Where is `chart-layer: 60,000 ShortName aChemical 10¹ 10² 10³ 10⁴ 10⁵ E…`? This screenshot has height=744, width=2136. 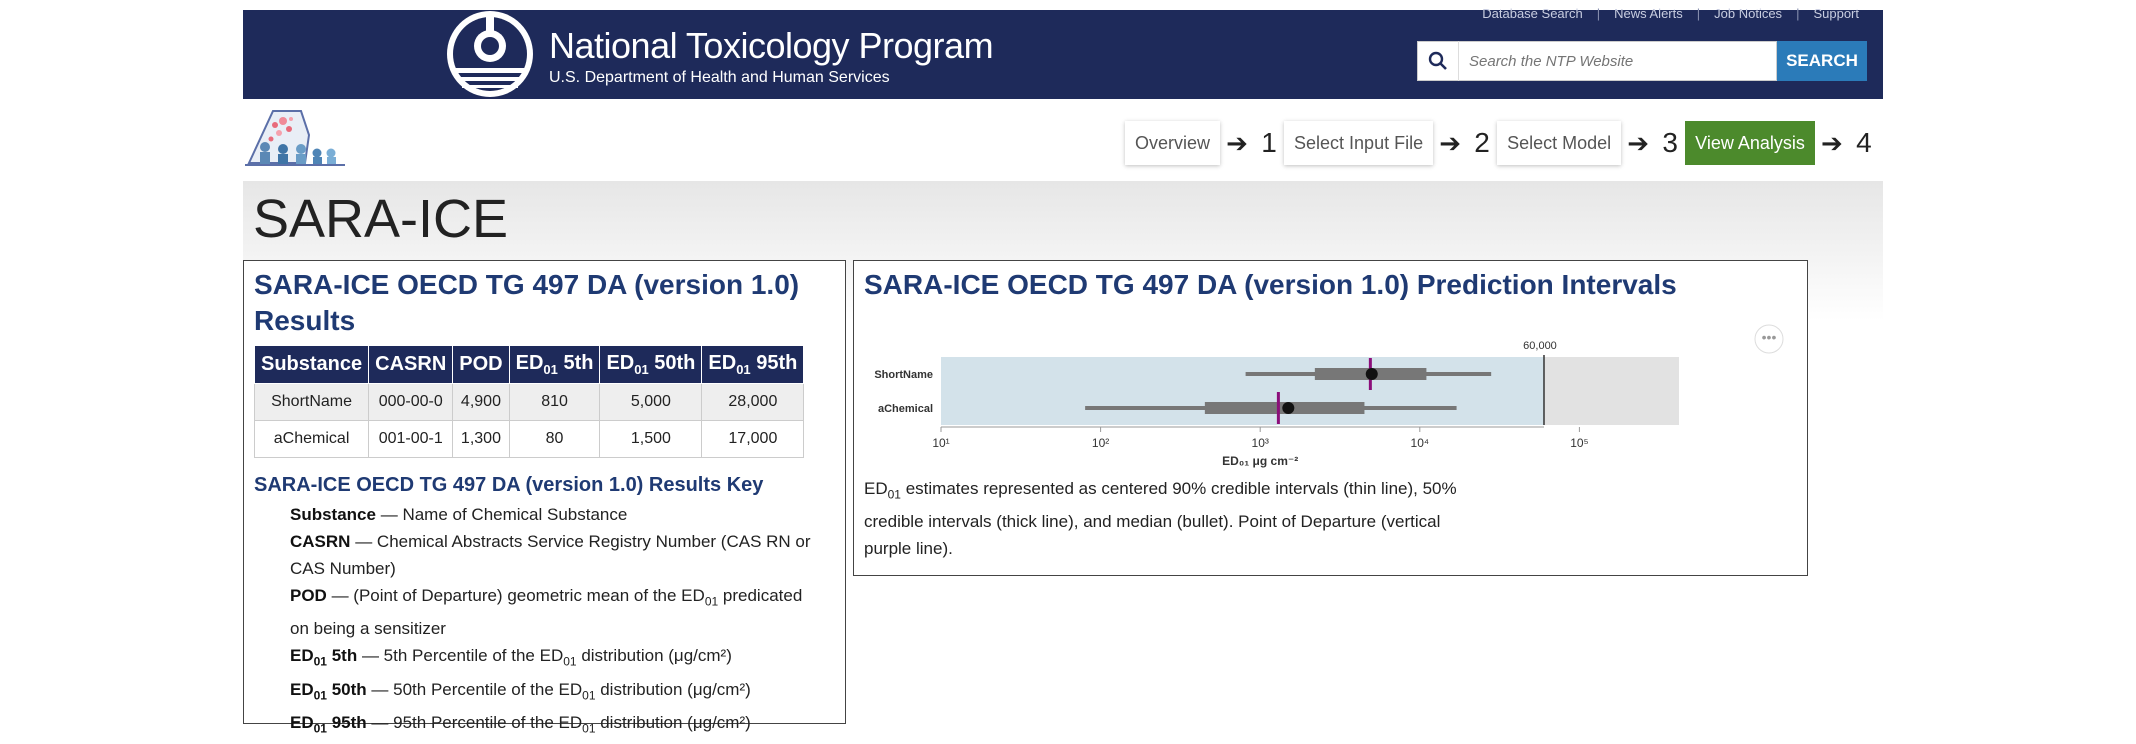 chart-layer: 60,000 ShortName aChemical 10¹ 10² 10³ 10⁴ 10⁵ E… is located at coordinates (1276, 404).